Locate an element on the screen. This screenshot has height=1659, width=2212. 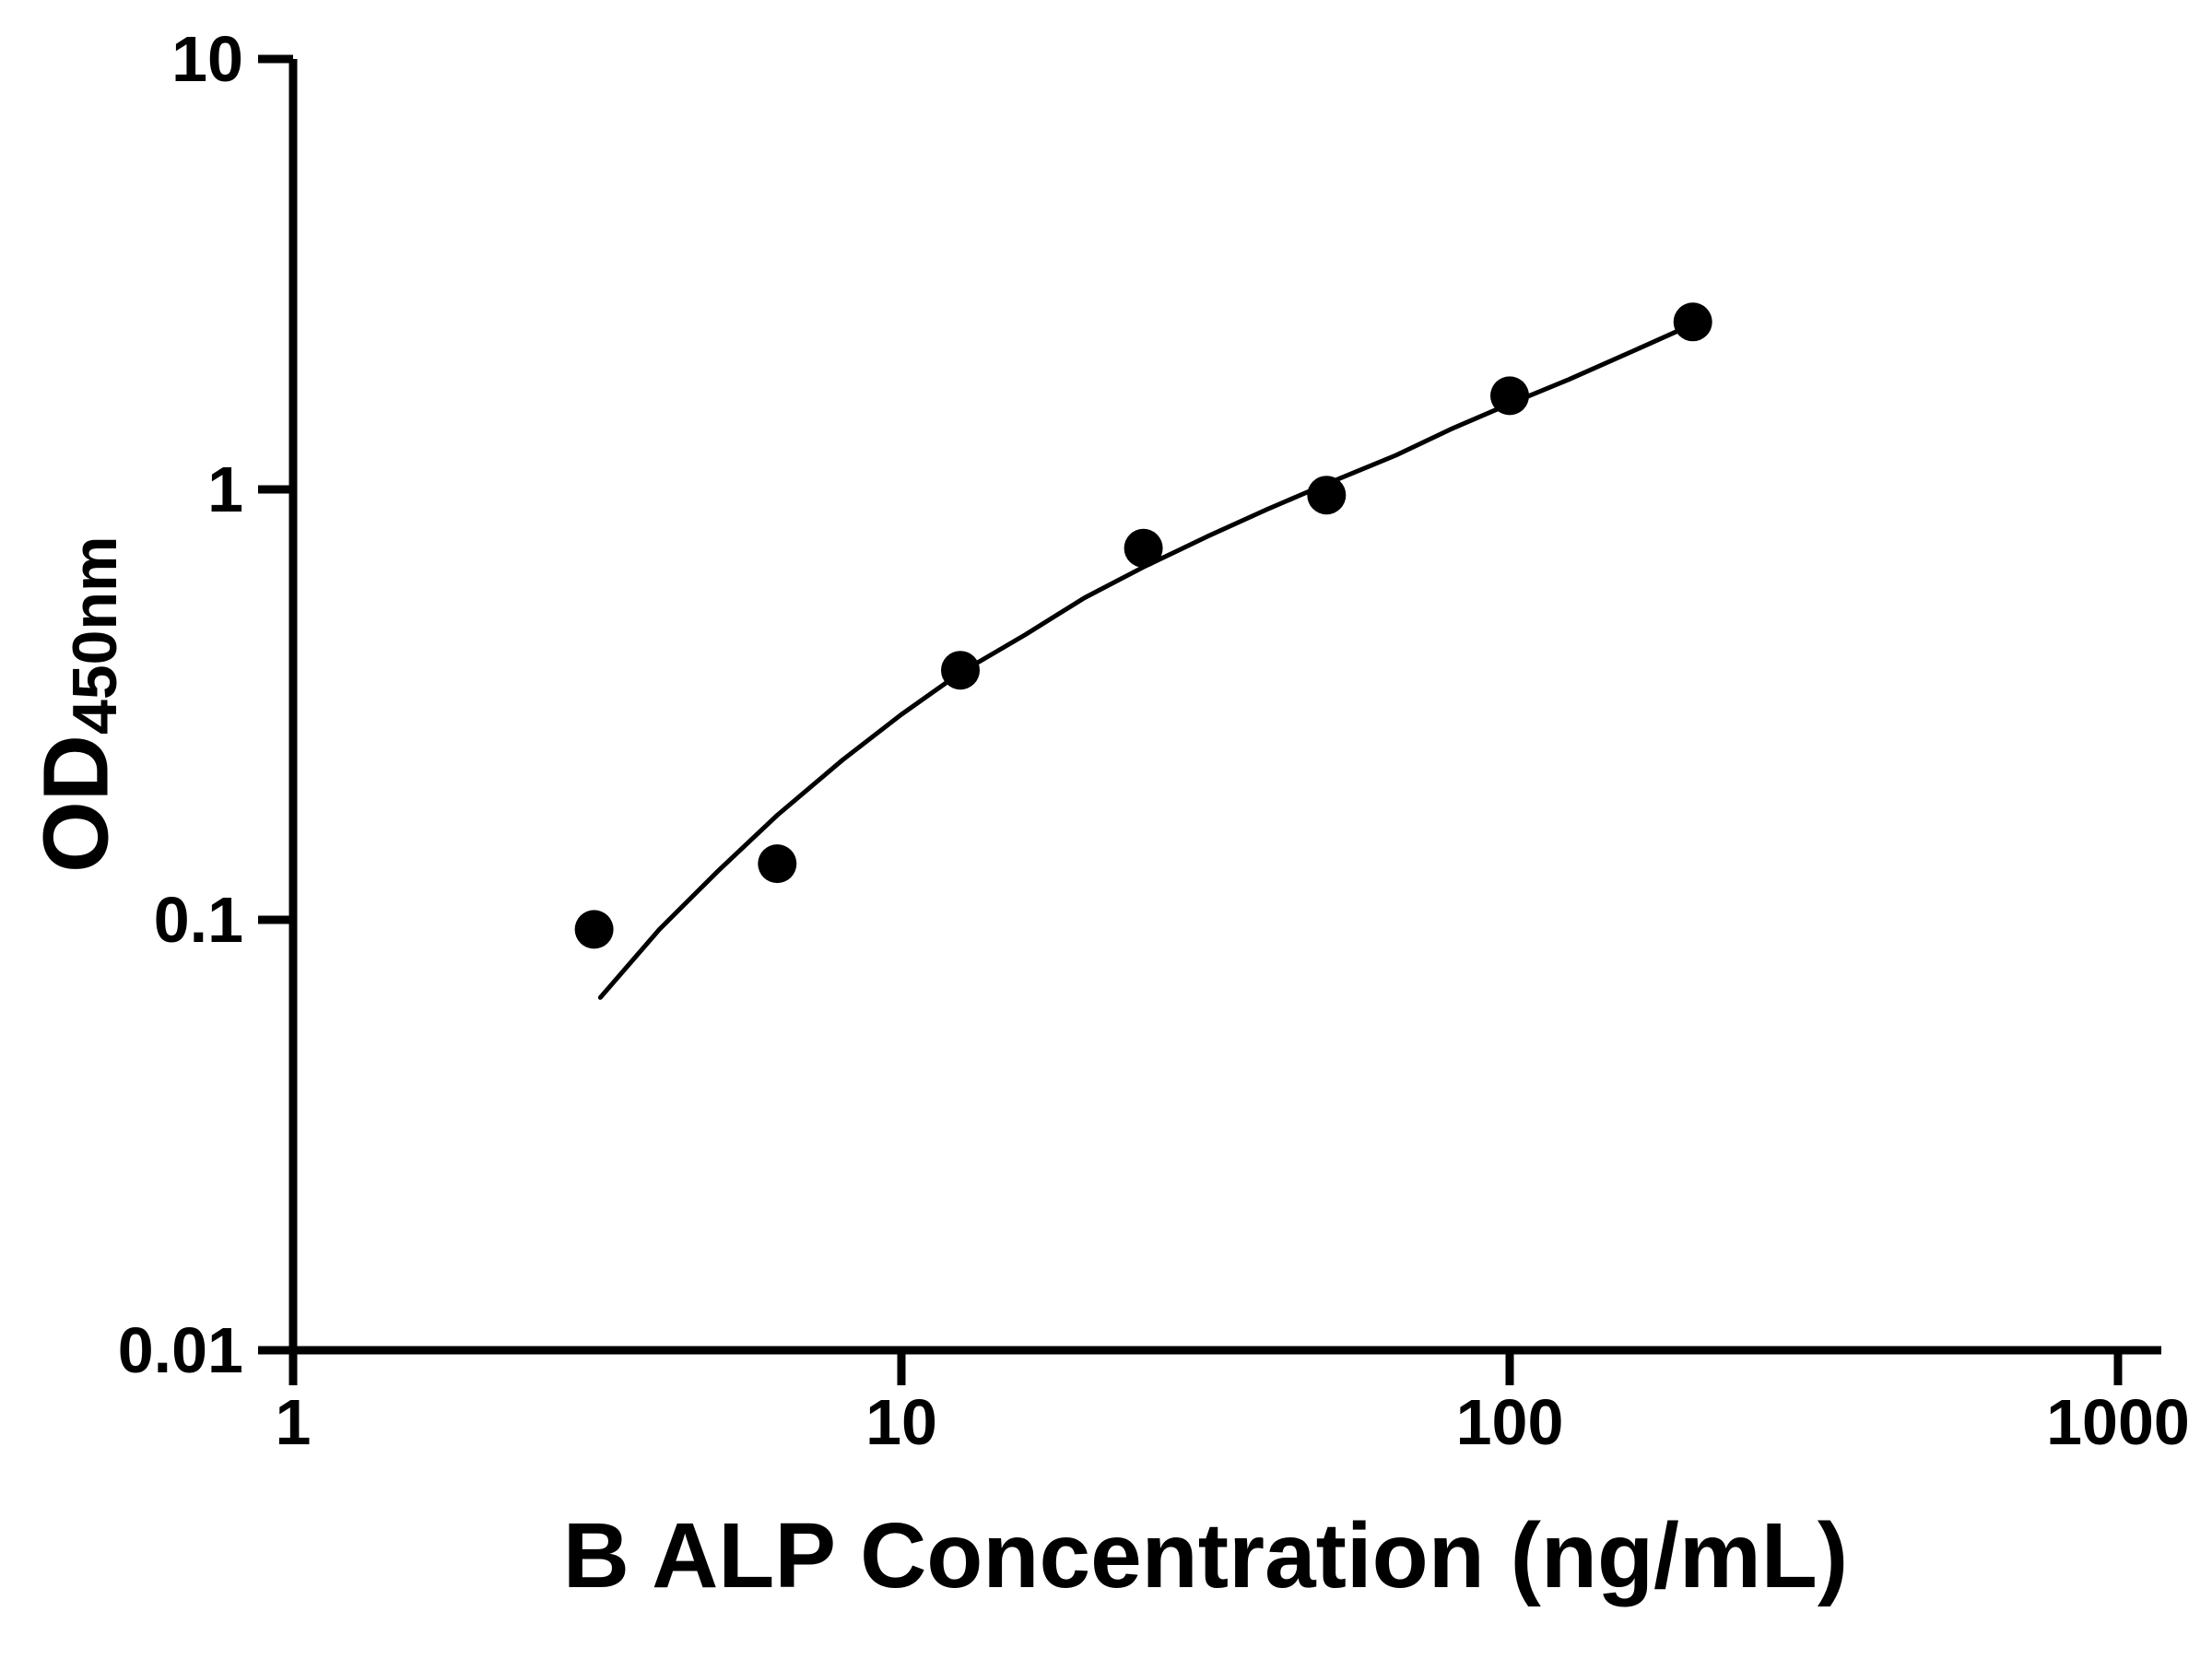
y-tick-label: 0.01 is located at coordinates (180, 1350).